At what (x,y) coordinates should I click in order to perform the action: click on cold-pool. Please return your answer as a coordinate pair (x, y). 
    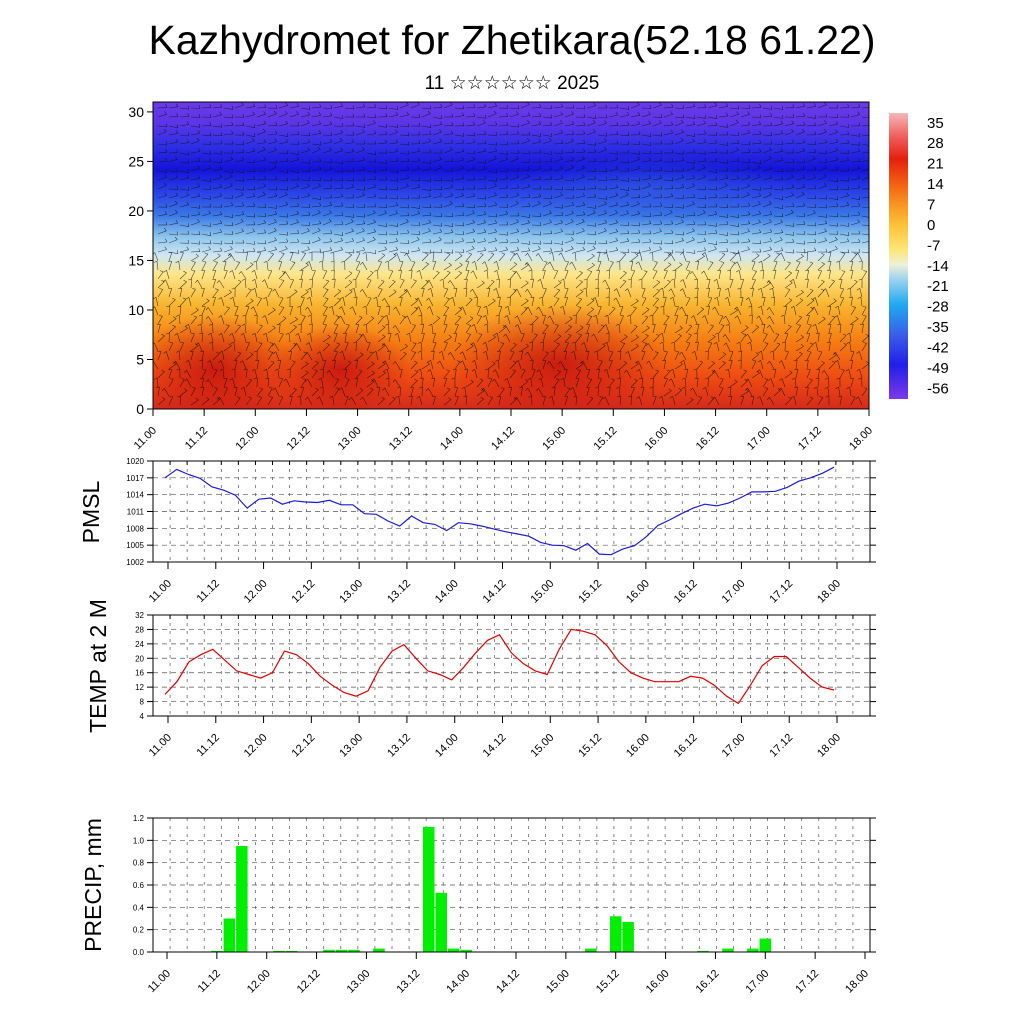
    Looking at the image, I should click on (650, 190).